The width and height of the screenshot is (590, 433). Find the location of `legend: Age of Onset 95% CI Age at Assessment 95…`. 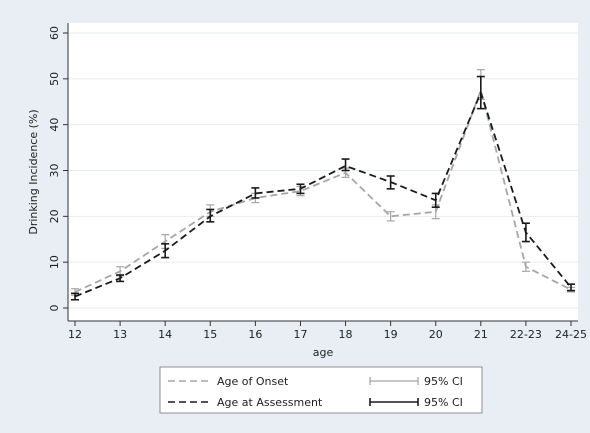

legend: Age of Onset 95% CI Age at Assessment 95… is located at coordinates (321, 390).